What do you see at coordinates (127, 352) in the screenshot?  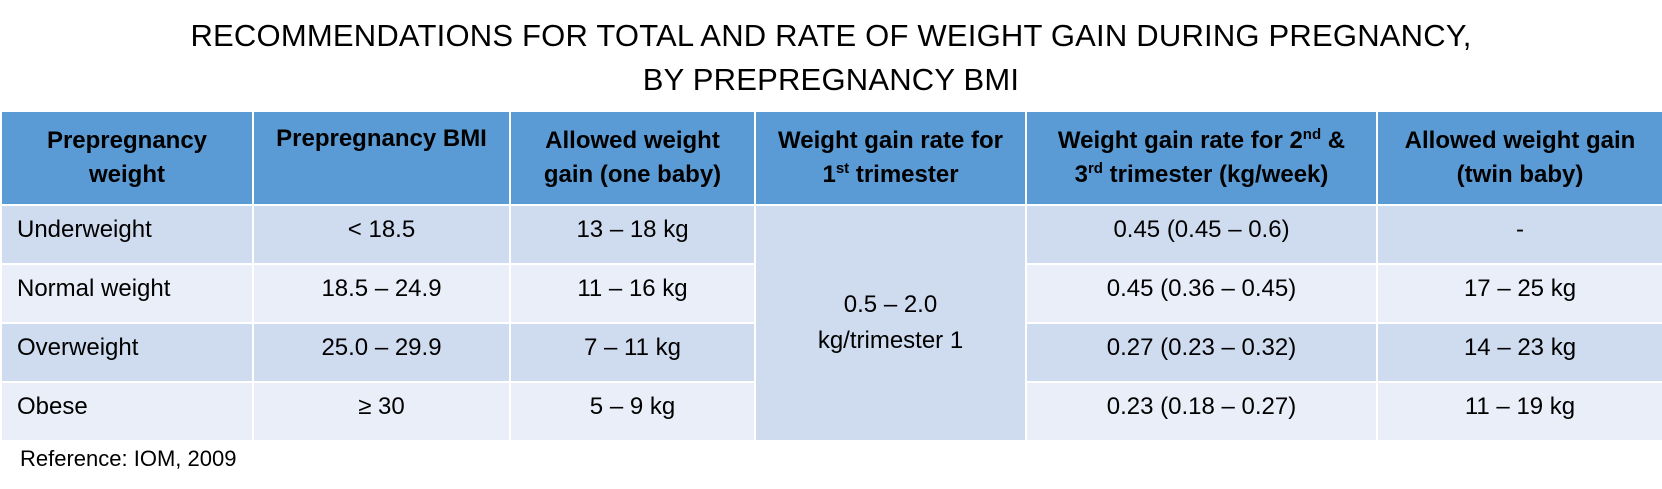 I see `cell-weight: Overweight` at bounding box center [127, 352].